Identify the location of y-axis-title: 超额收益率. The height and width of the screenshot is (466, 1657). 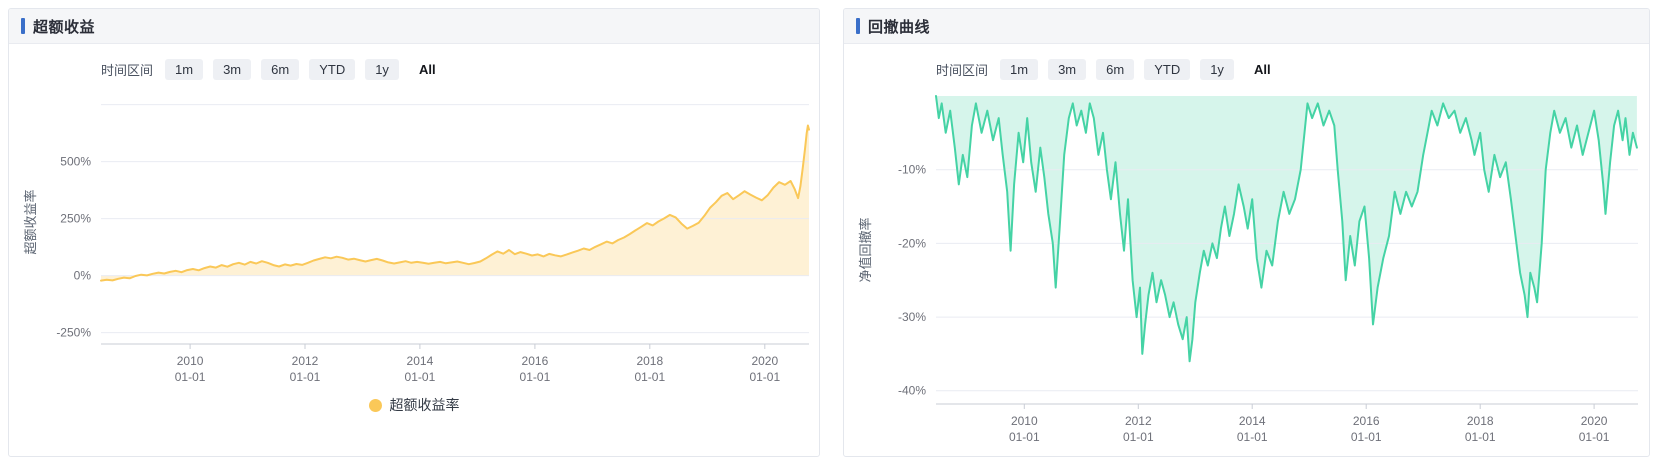
(30, 221).